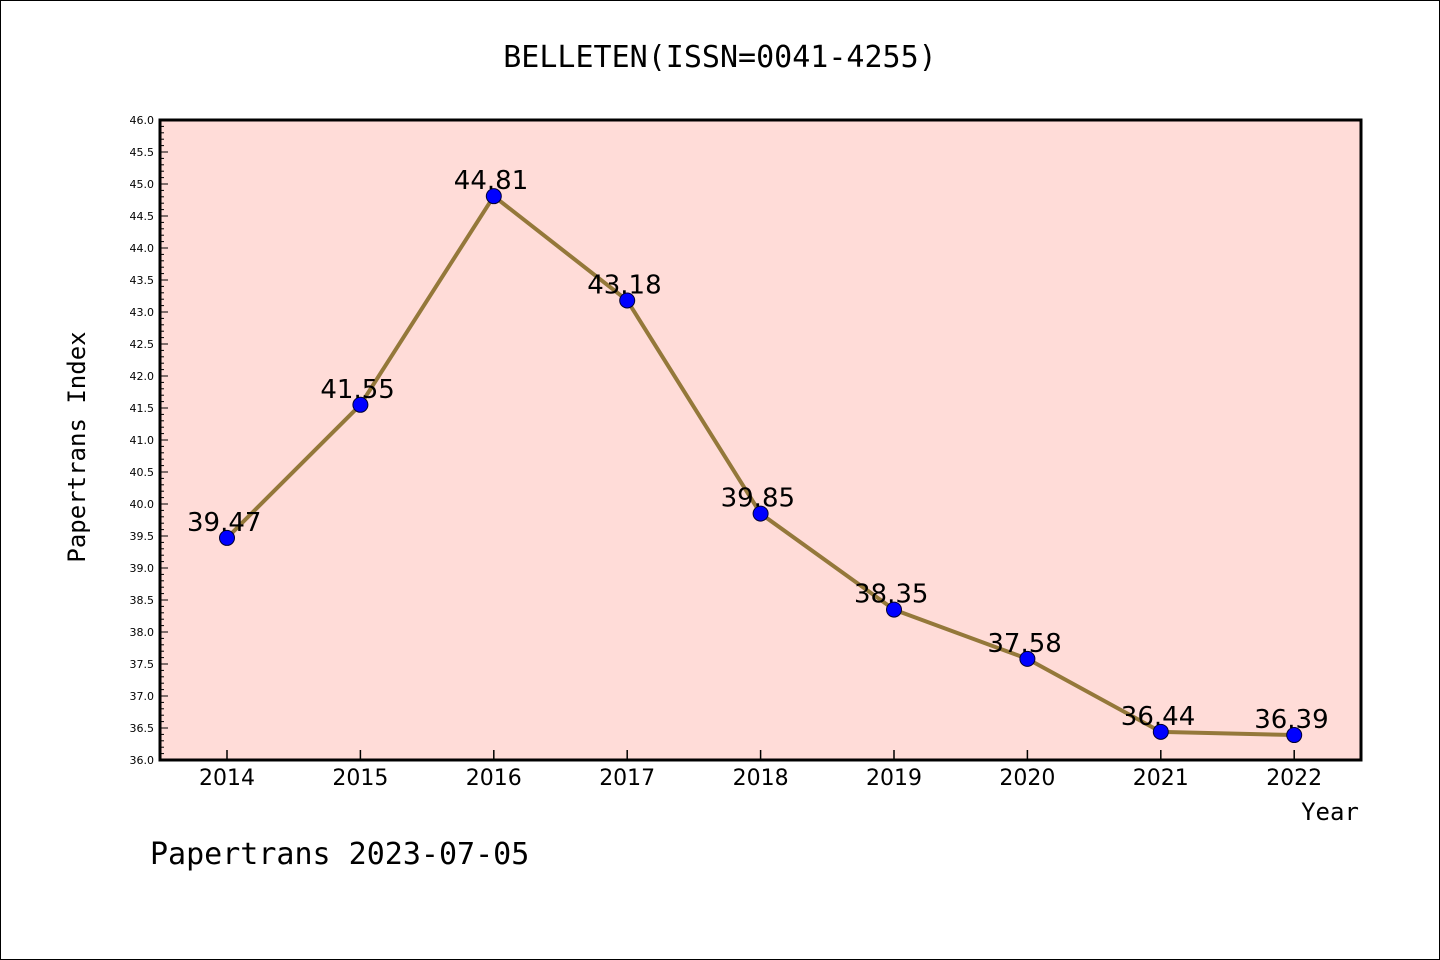 This screenshot has width=1440, height=960. What do you see at coordinates (142, 696) in the screenshot?
I see `y-tick-label: 37.0` at bounding box center [142, 696].